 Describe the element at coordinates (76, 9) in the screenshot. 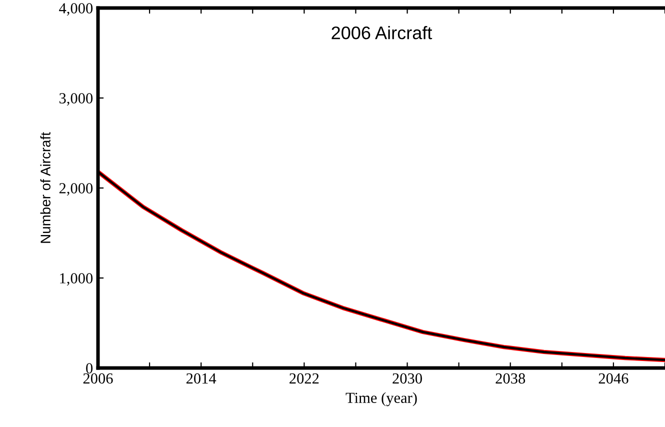

I see `y-tick-label: 4,000` at that location.